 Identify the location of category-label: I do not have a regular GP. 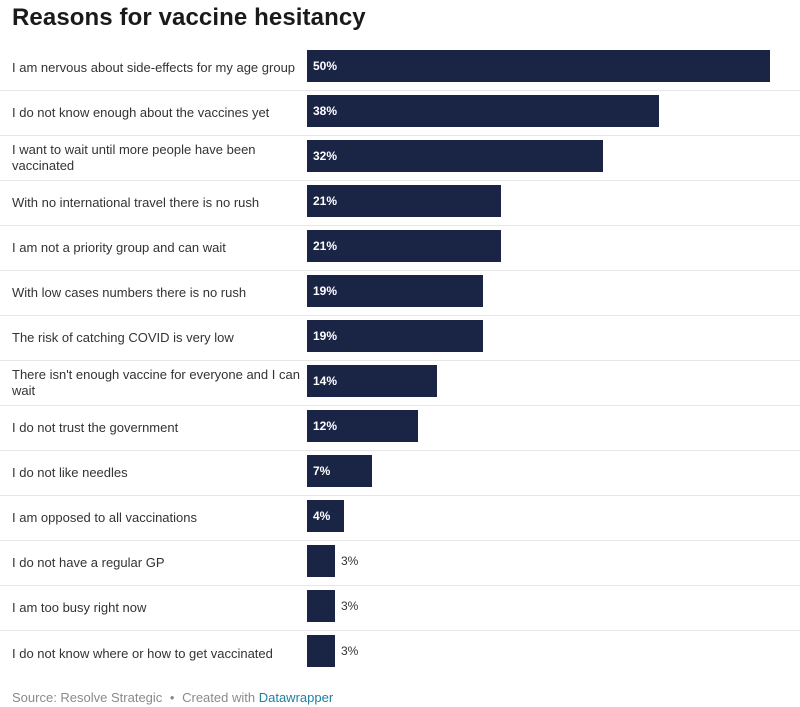
(88, 562).